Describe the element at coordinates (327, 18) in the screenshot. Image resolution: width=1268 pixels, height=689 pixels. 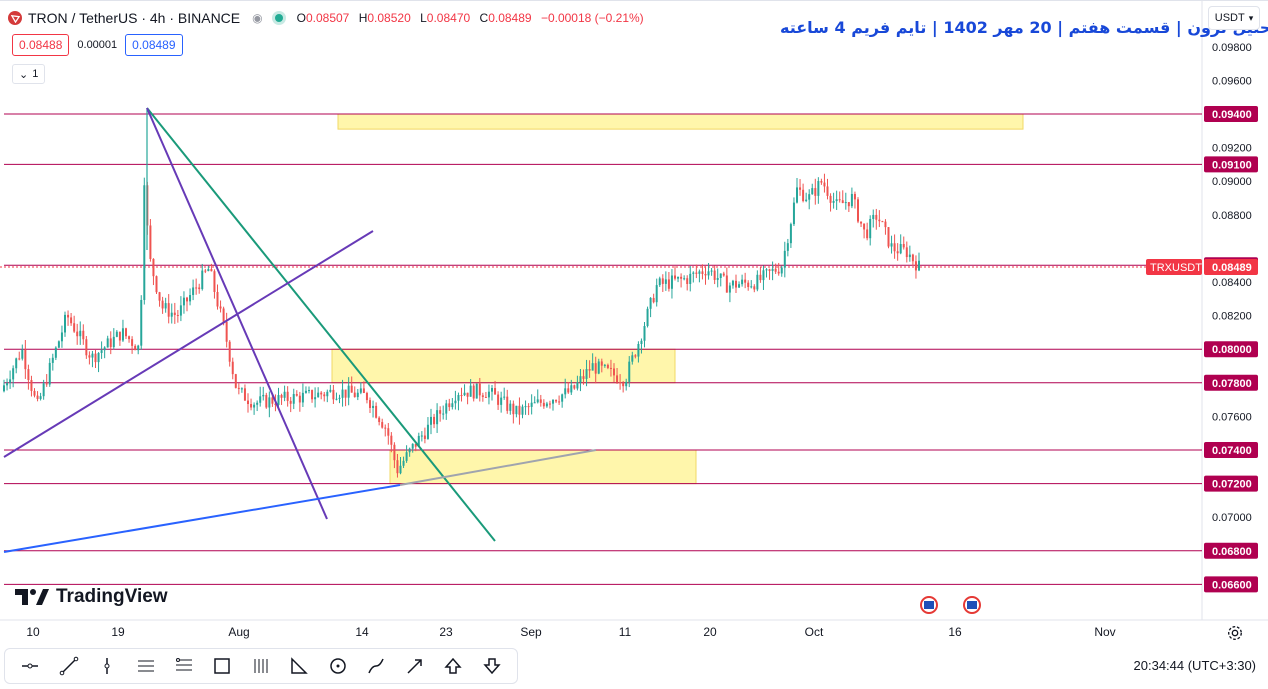
I see `open-value: 0.08507` at that location.